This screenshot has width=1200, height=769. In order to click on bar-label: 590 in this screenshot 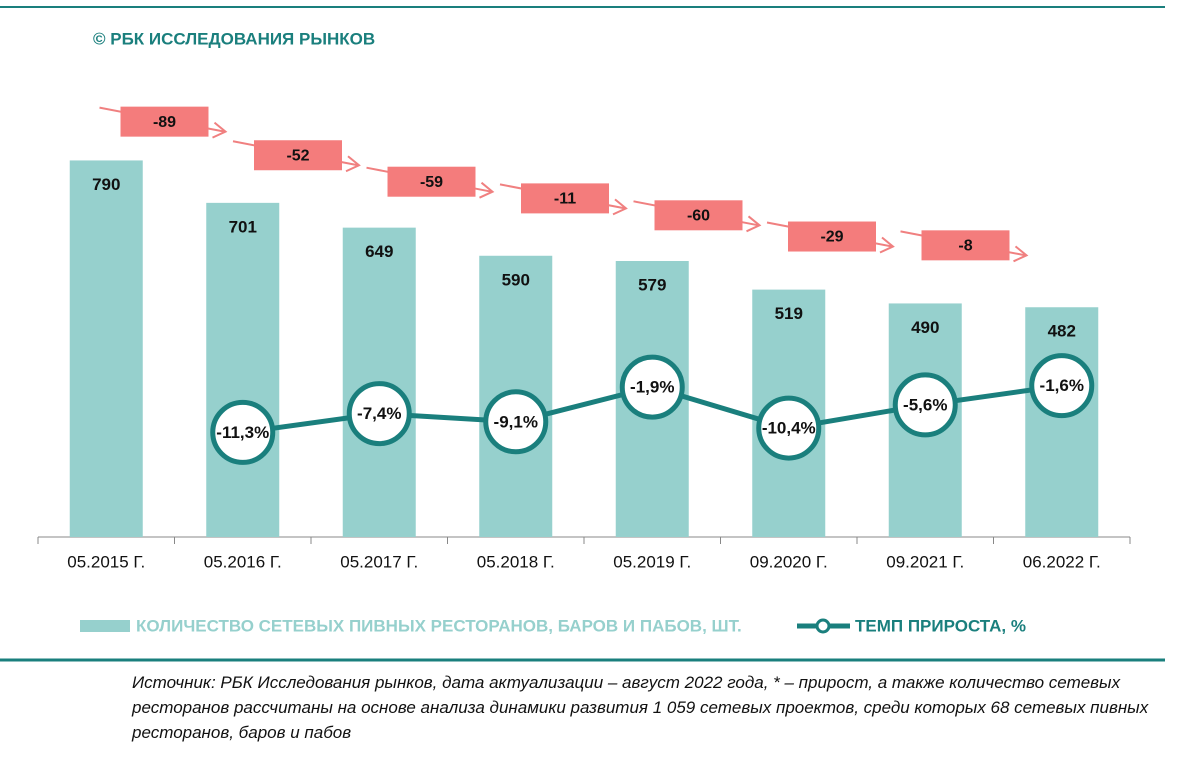, I will do `click(516, 279)`.